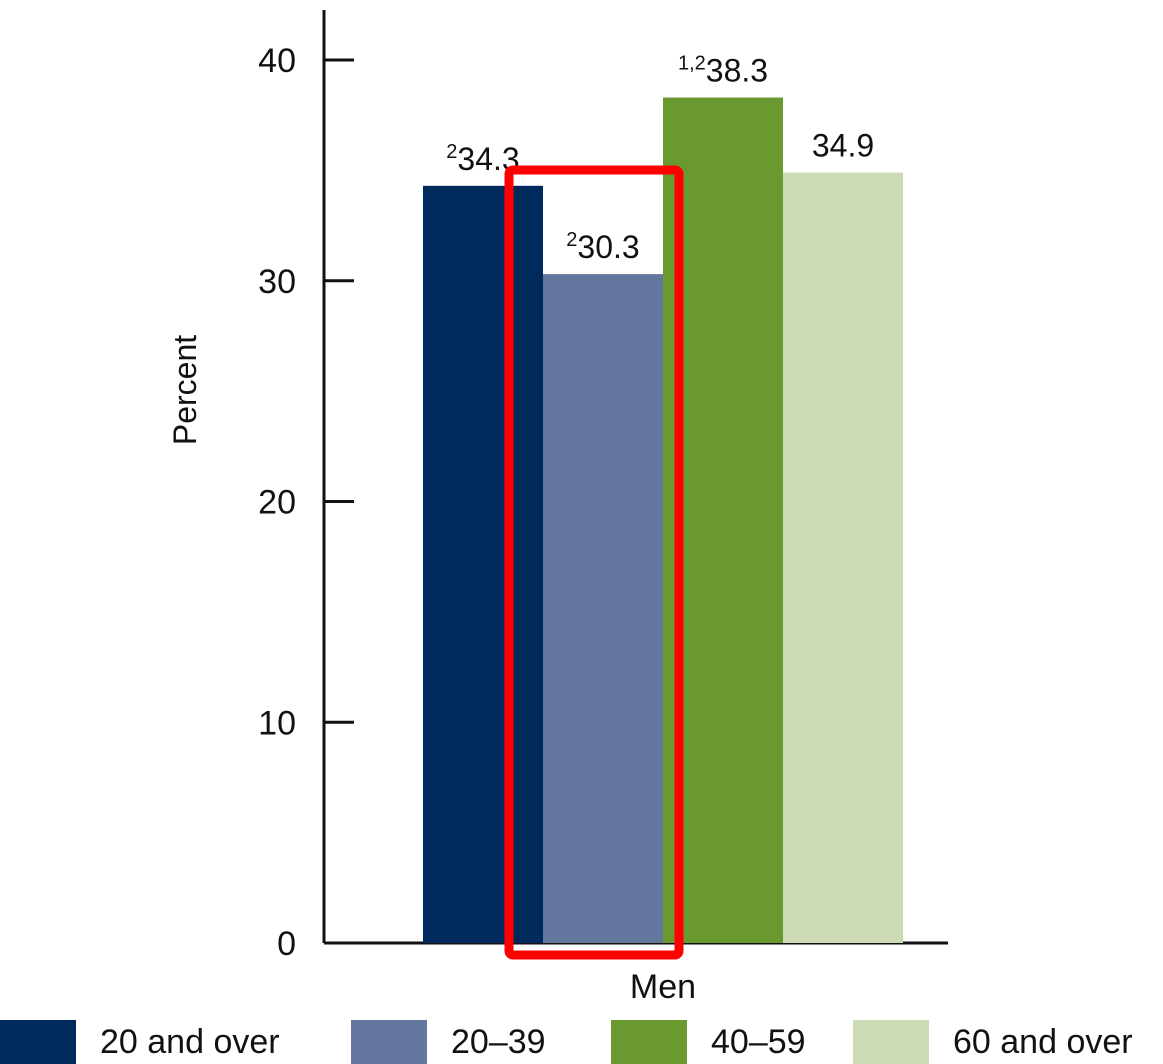 The width and height of the screenshot is (1163, 1064). I want to click on legend-label: 60 and over, so click(1043, 1041).